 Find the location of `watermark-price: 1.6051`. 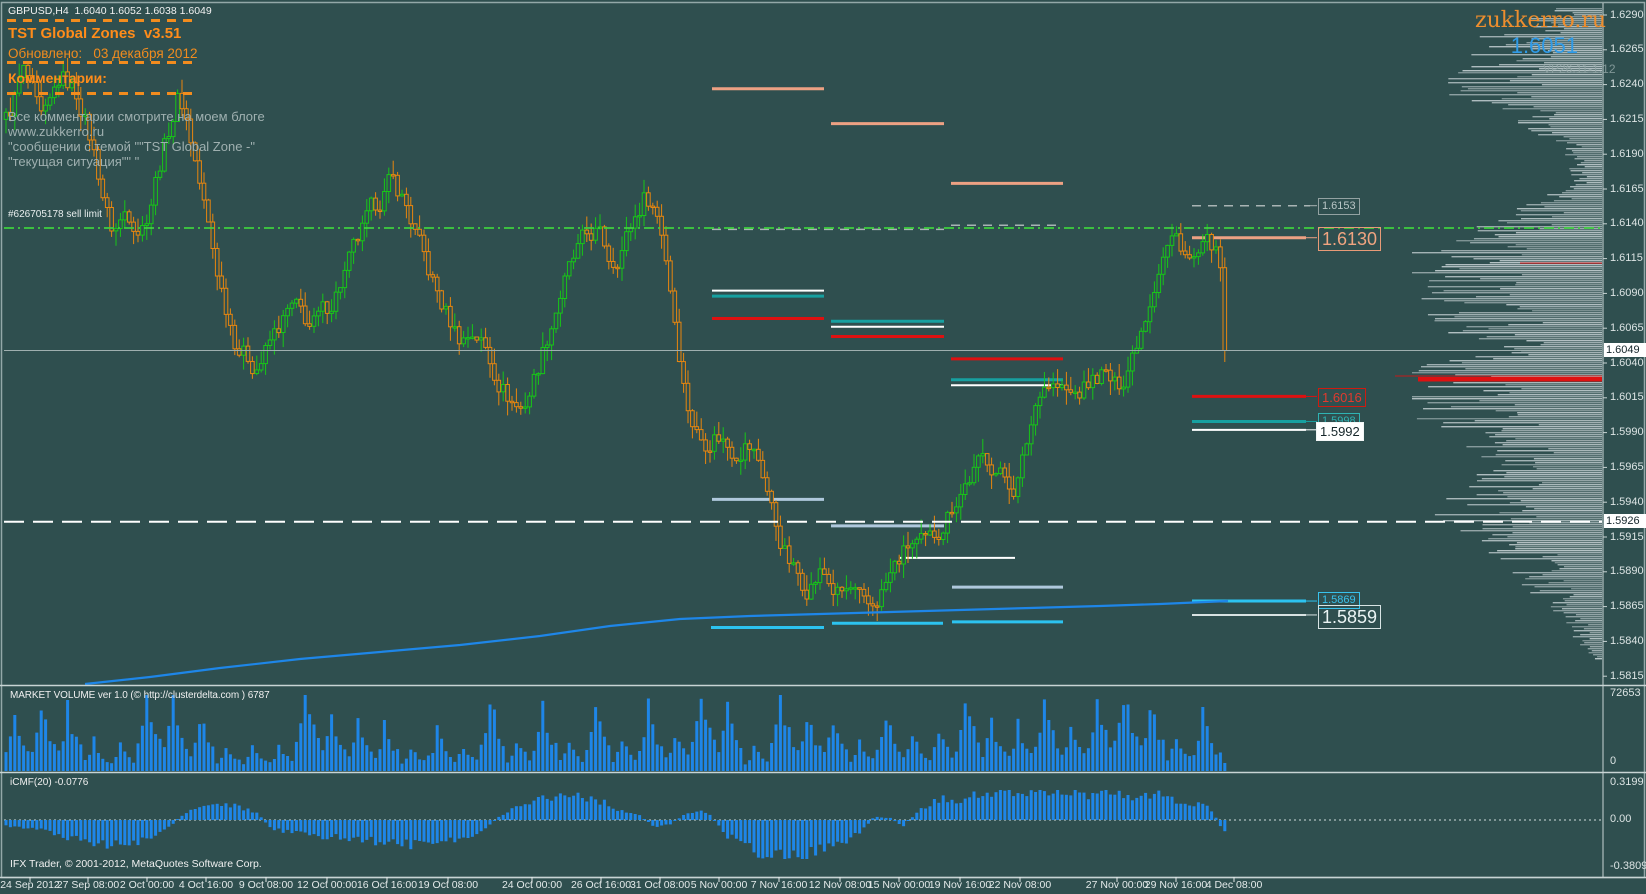

watermark-price: 1.6051 is located at coordinates (1544, 45).